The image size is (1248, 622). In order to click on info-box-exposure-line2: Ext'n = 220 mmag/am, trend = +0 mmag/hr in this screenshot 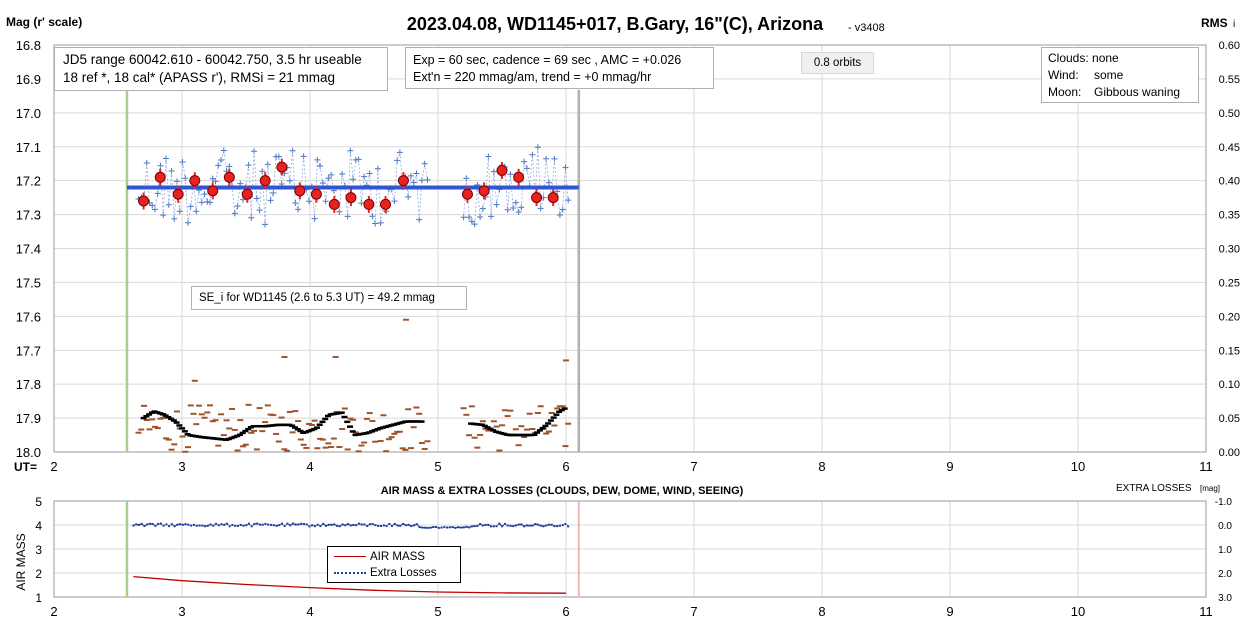, I will do `click(532, 77)`.